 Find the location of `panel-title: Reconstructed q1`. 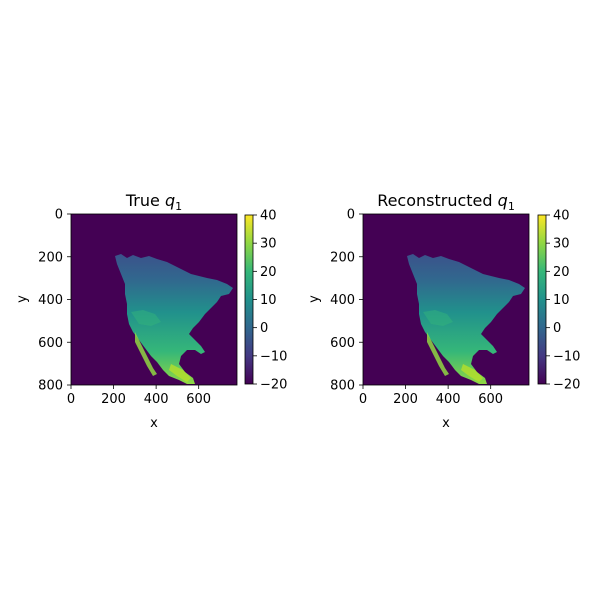

panel-title: Reconstructed q1 is located at coordinates (446, 202).